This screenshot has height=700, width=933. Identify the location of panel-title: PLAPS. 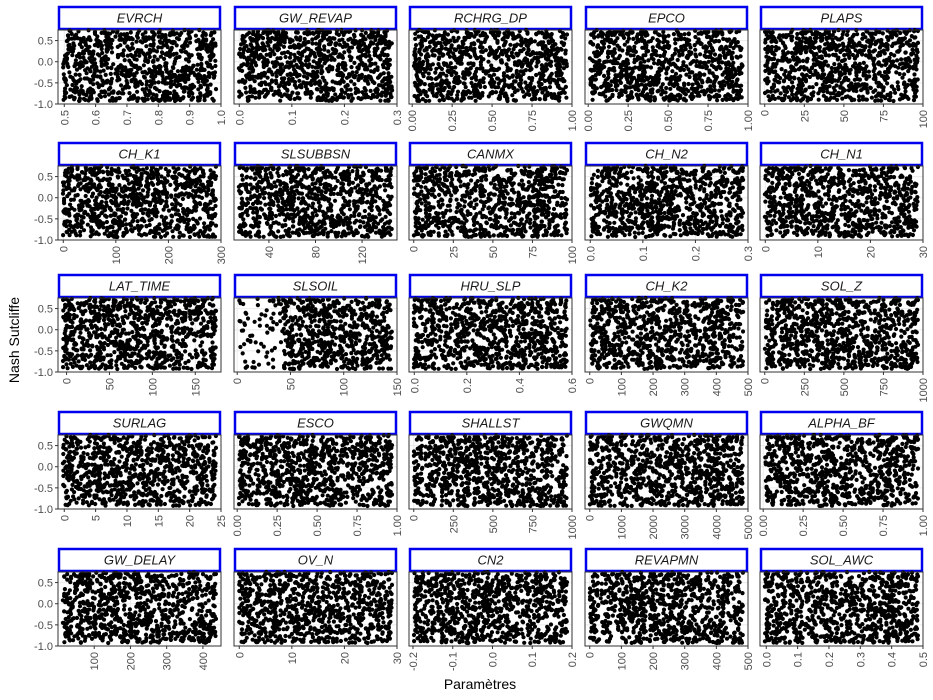
(842, 18).